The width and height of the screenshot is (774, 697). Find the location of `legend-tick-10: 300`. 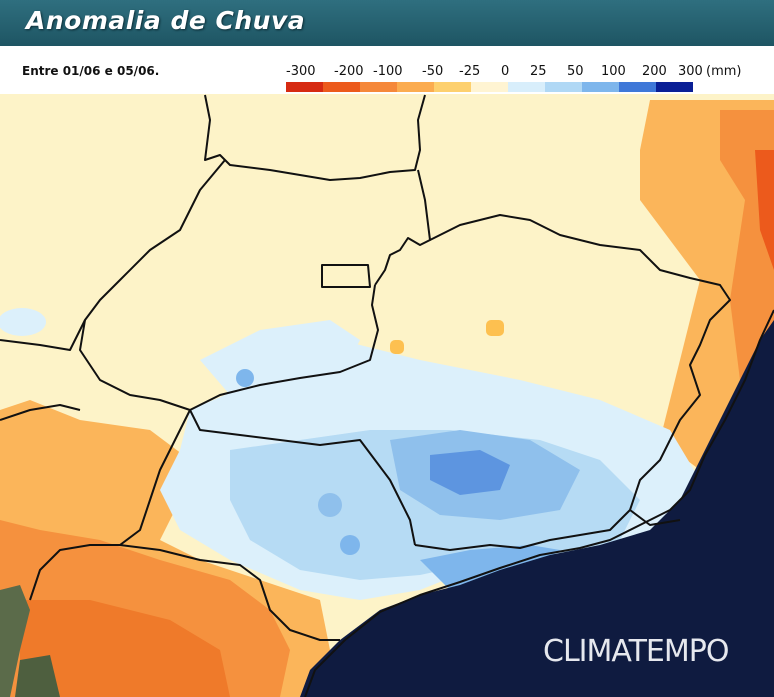

legend-tick-10: 300 is located at coordinates (690, 71).